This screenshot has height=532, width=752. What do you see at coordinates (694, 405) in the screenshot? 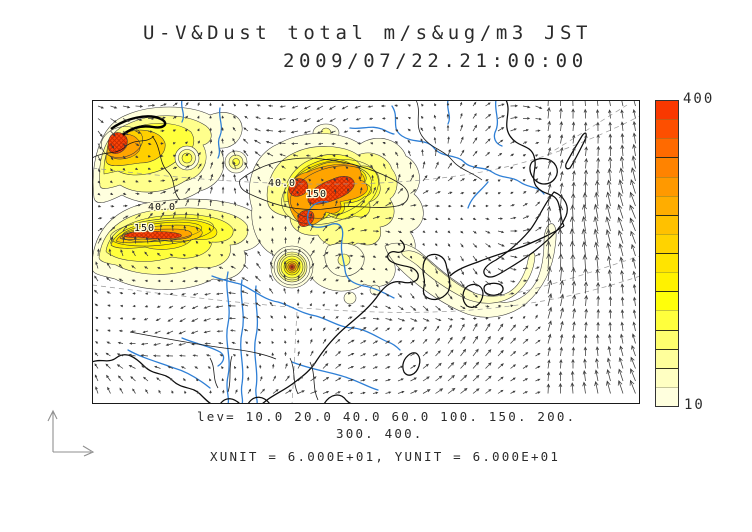
I see `colorbar-min-label: 10` at bounding box center [694, 405].